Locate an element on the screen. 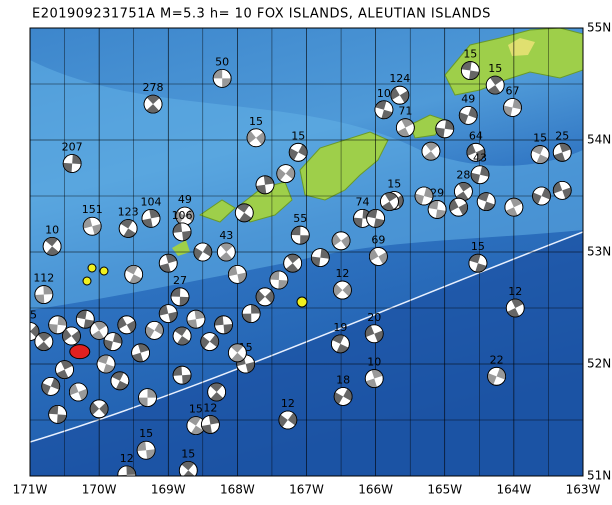 This screenshot has width=612, height=505. lon-tick-label: 163W is located at coordinates (583, 490).